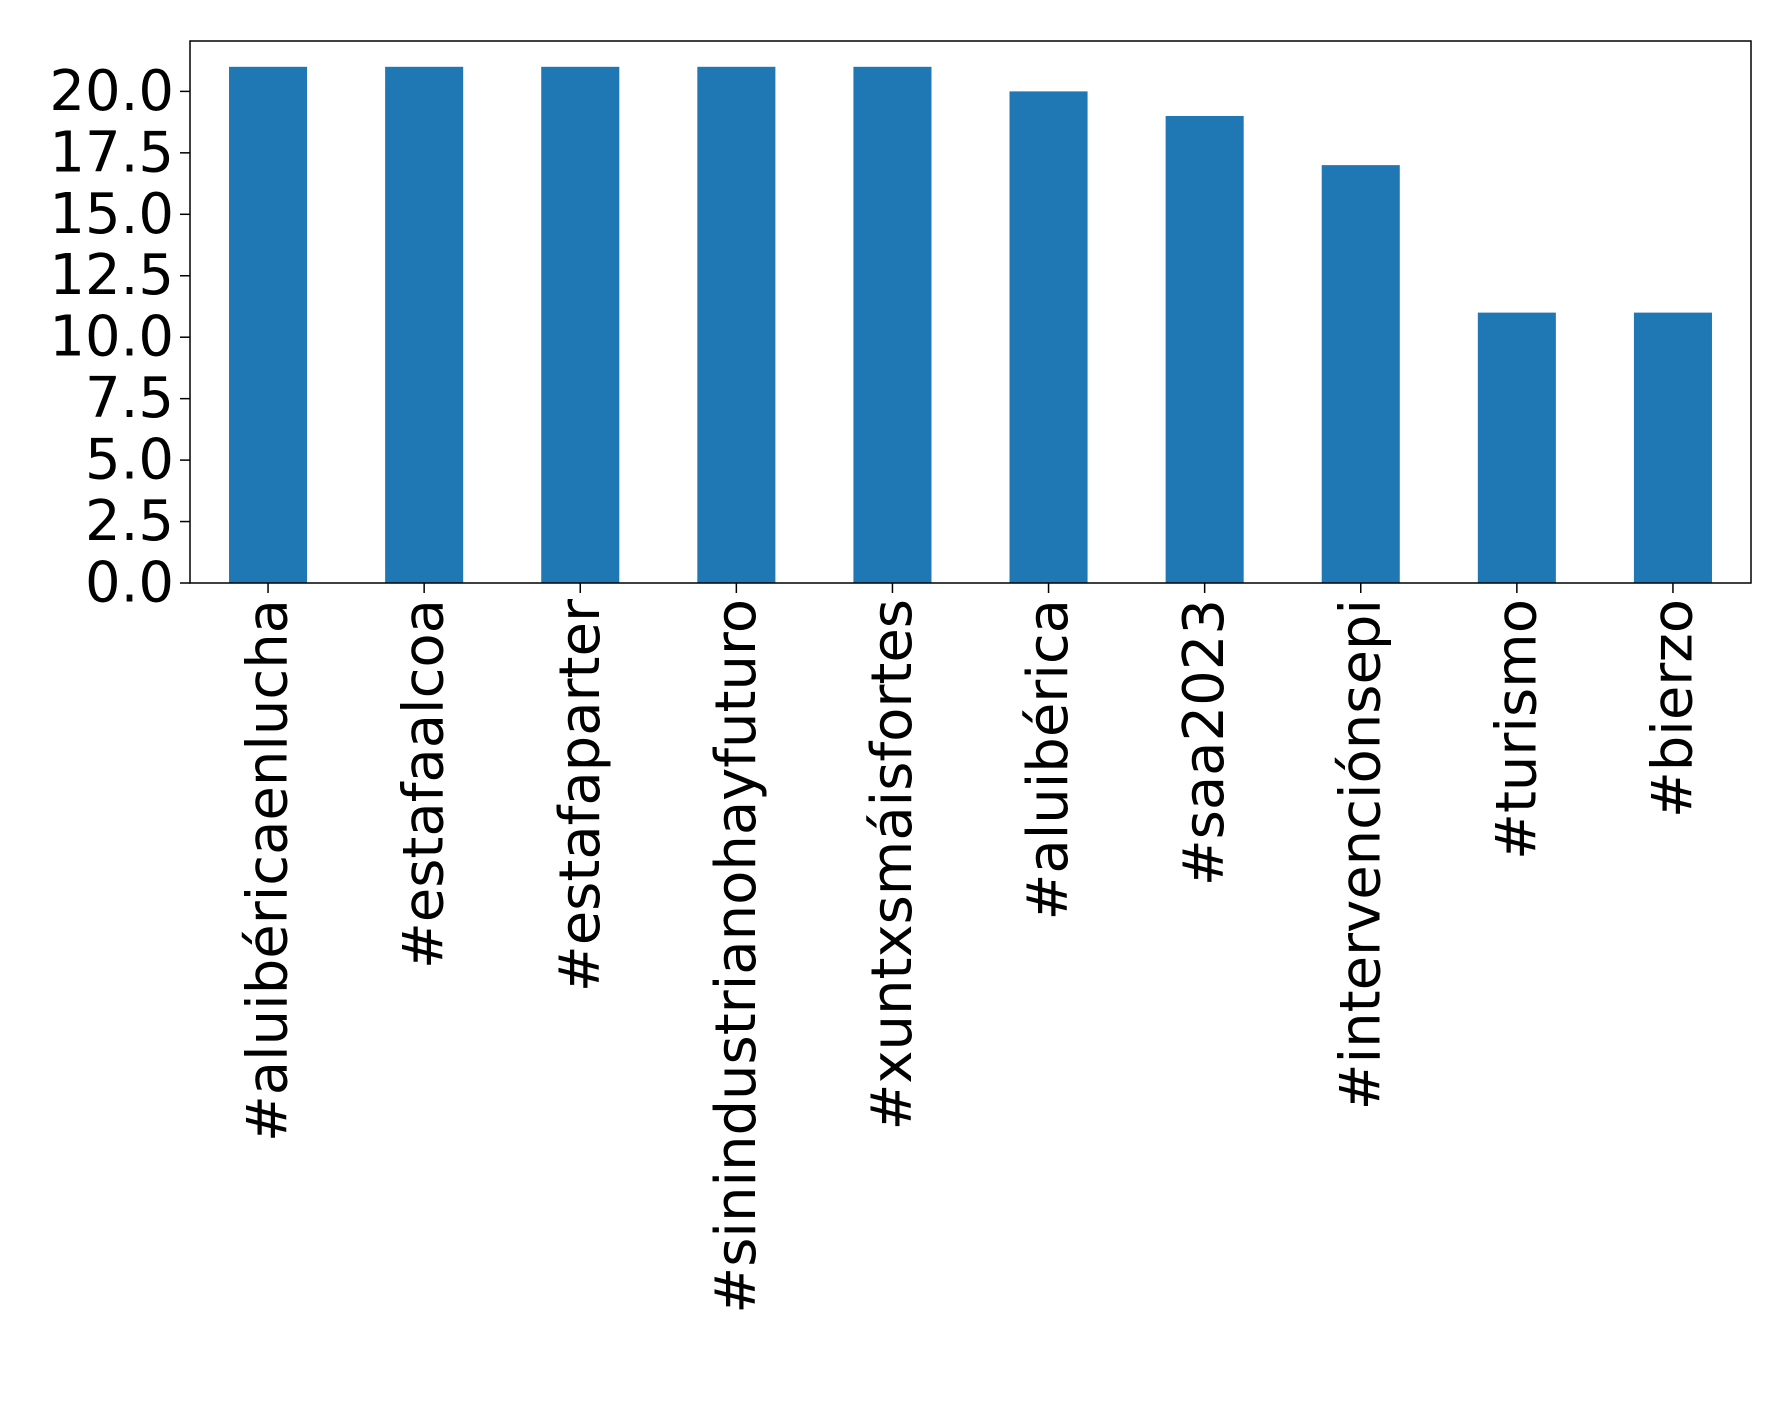  What do you see at coordinates (580, 795) in the screenshot?
I see `x-tick-label: #estafaparter` at bounding box center [580, 795].